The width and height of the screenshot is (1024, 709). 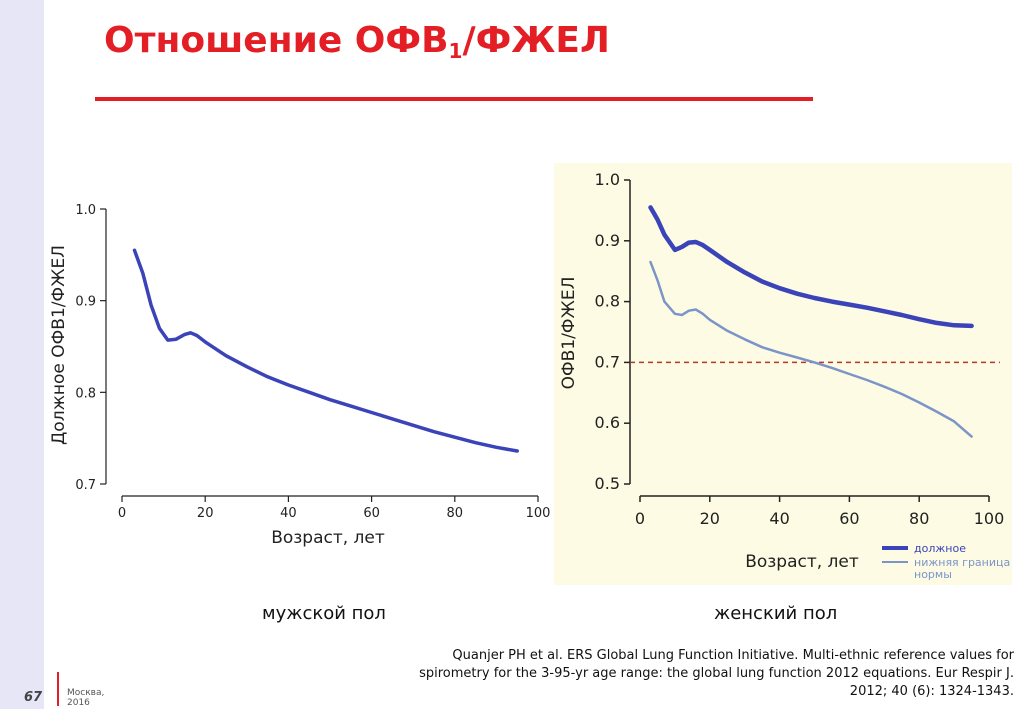 What do you see at coordinates (931, 691) in the screenshot?
I see `citation-line: 2012; 40 (6): 1324-1343.` at bounding box center [931, 691].